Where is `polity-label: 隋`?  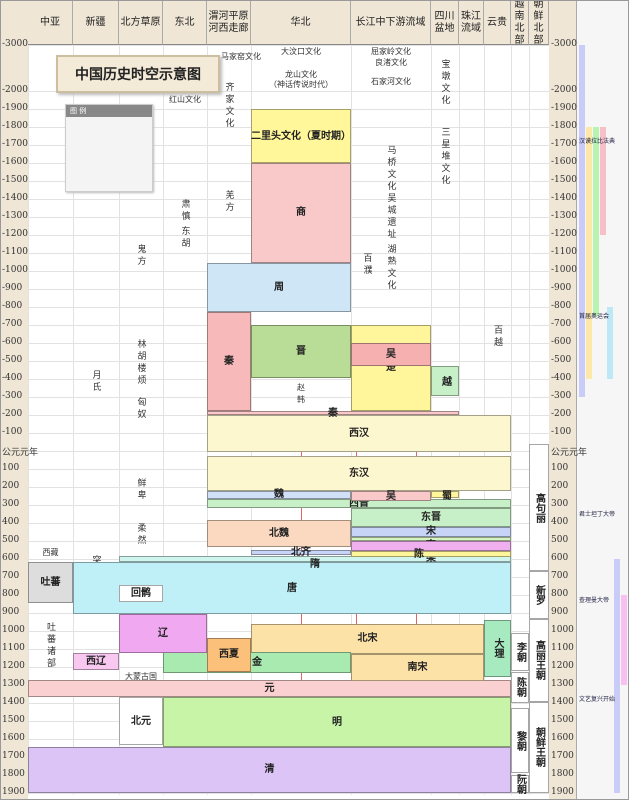 polity-label: 隋 is located at coordinates (315, 565).